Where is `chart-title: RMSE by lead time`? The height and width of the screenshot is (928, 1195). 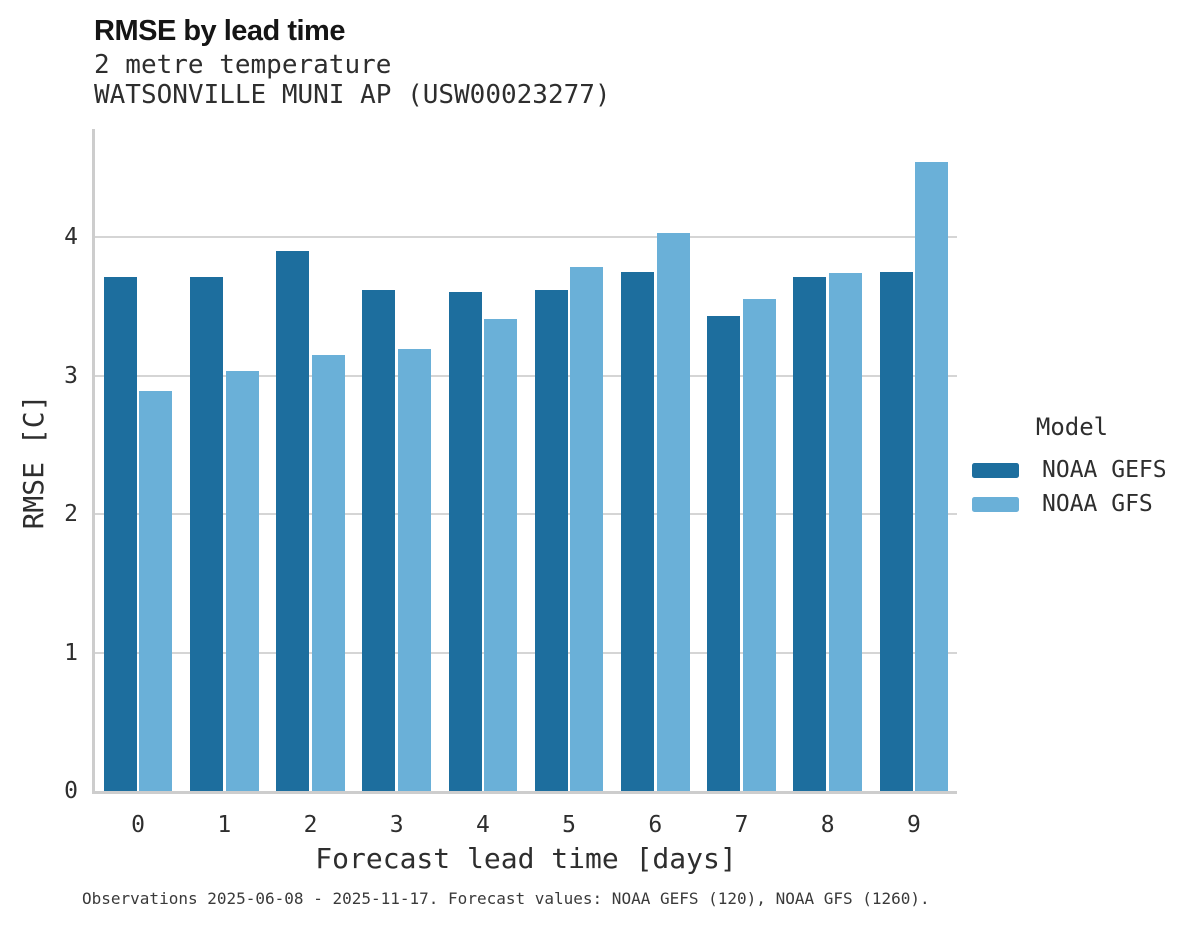
chart-title: RMSE by lead time is located at coordinates (219, 31).